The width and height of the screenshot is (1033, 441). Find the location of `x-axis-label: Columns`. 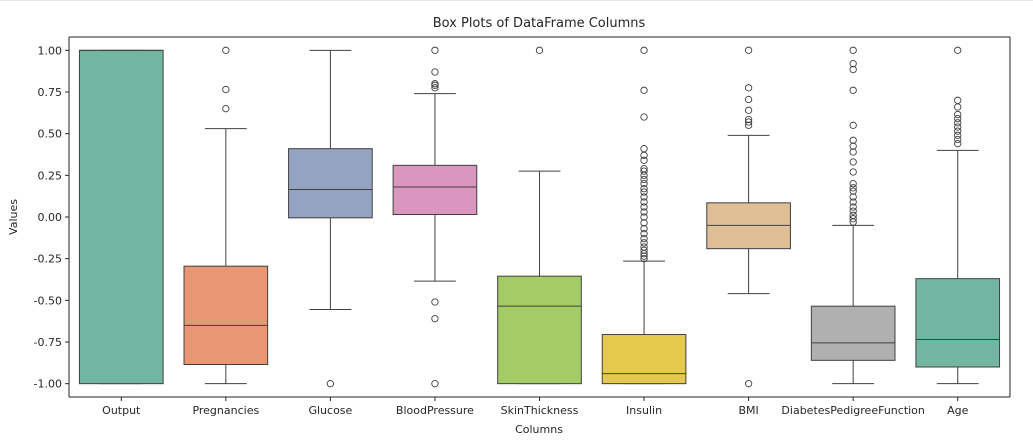

x-axis-label: Columns is located at coordinates (539, 429).